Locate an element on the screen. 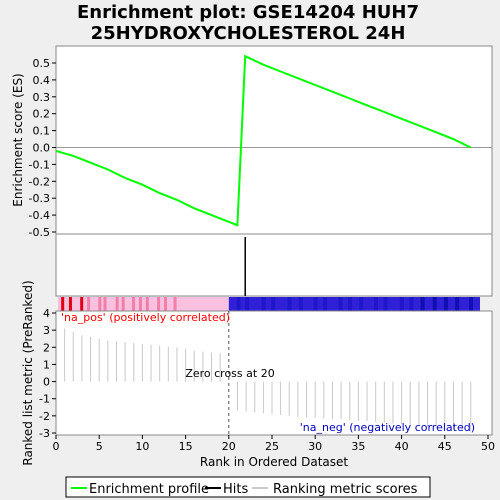 This screenshot has height=500, width=500. ranked-y-tick-label: 4 is located at coordinates (46, 313).